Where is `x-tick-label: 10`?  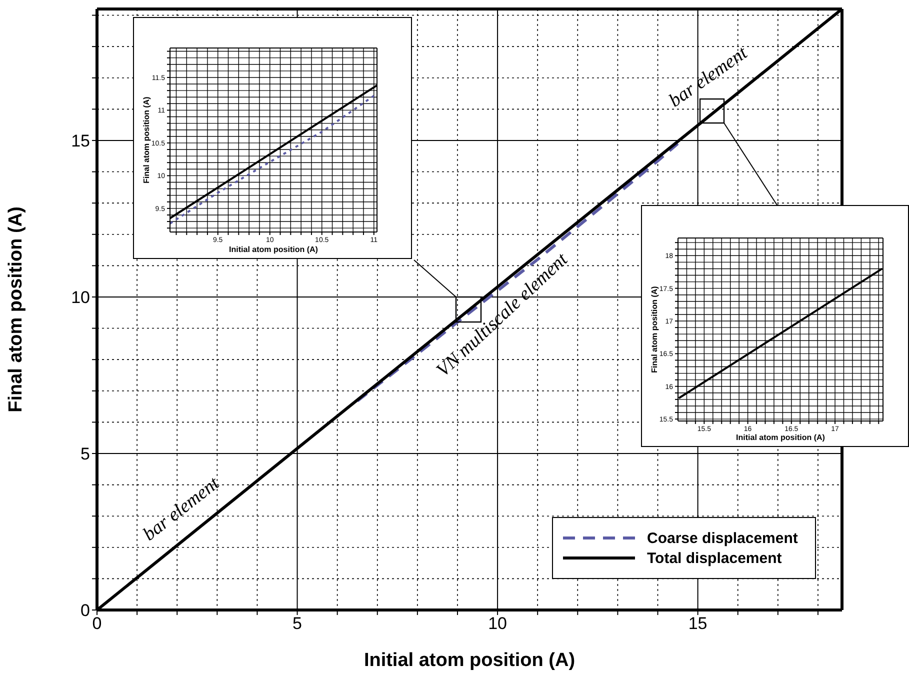
x-tick-label: 10 is located at coordinates (497, 624).